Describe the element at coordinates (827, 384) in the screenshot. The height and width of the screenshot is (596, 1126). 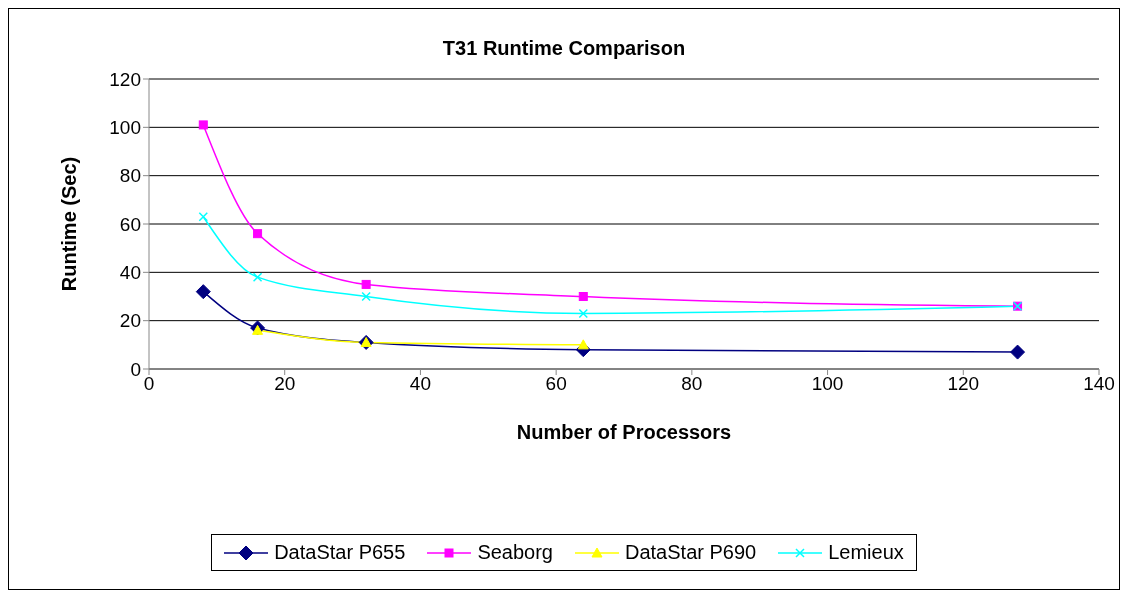
I see `x-tick-label: 100` at that location.